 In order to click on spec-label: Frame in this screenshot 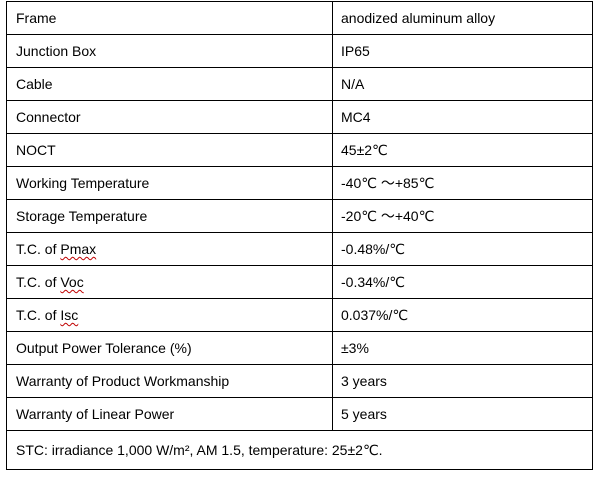, I will do `click(169, 18)`.